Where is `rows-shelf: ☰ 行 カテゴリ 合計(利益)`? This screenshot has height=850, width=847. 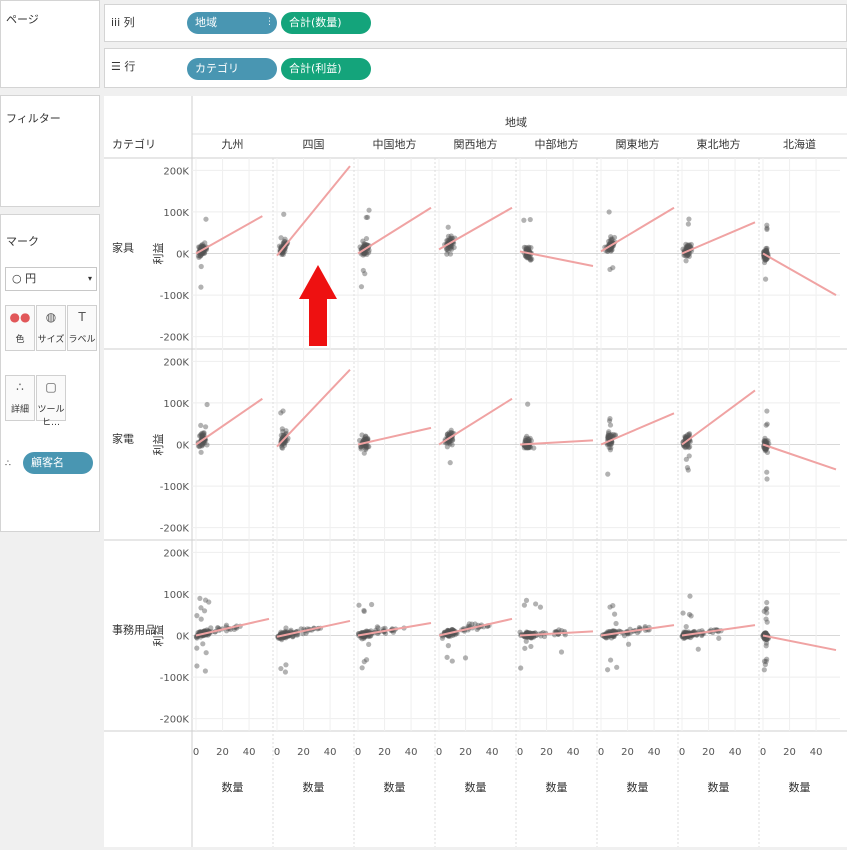 rows-shelf: ☰ 行 カテゴリ 合計(利益) is located at coordinates (475, 68).